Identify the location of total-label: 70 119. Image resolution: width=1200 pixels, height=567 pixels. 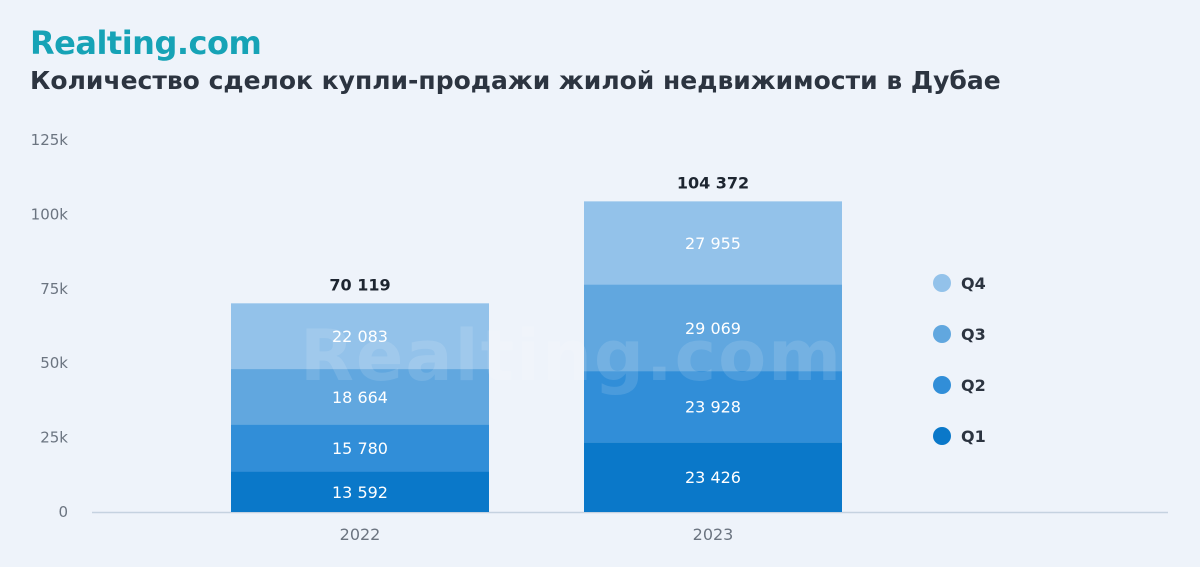
(359, 284).